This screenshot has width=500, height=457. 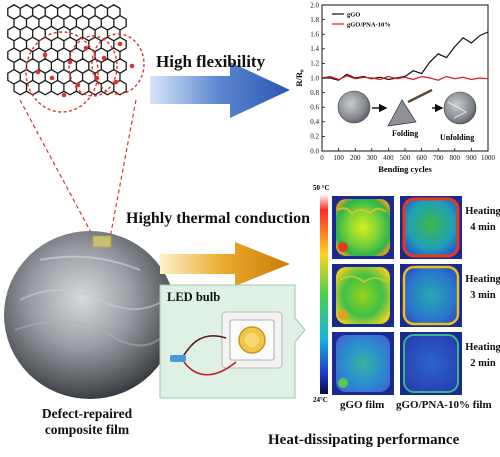 I want to click on x-tick-label: 400, so click(x=388, y=158).